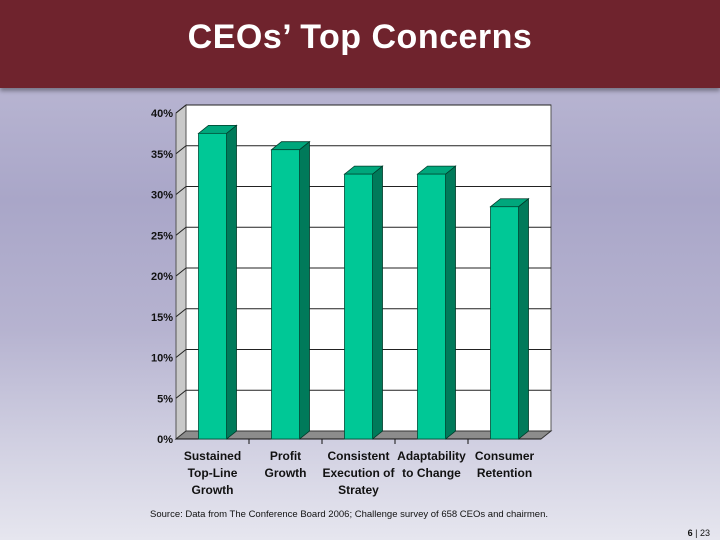  I want to click on x-tick-label: Stratey, so click(358, 490).